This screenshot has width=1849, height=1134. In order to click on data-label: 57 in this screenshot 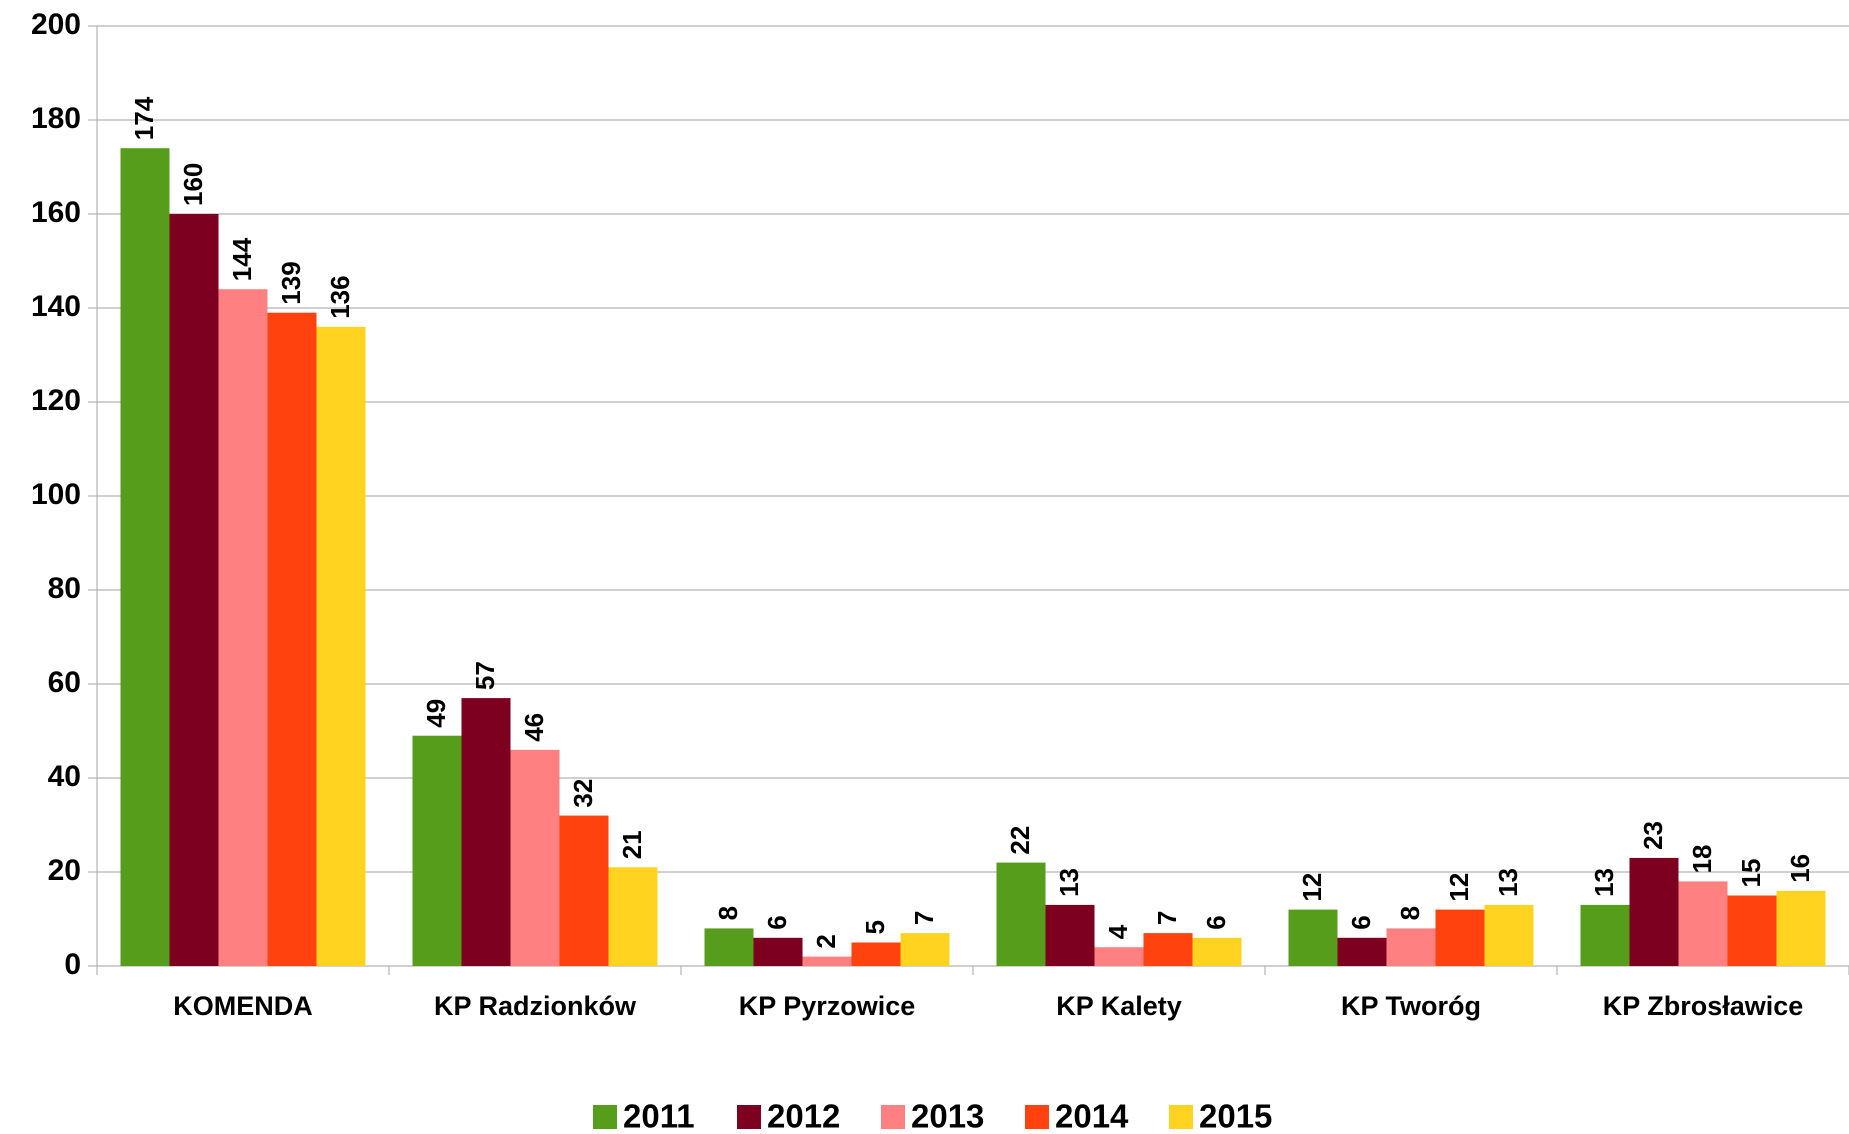, I will do `click(485, 675)`.